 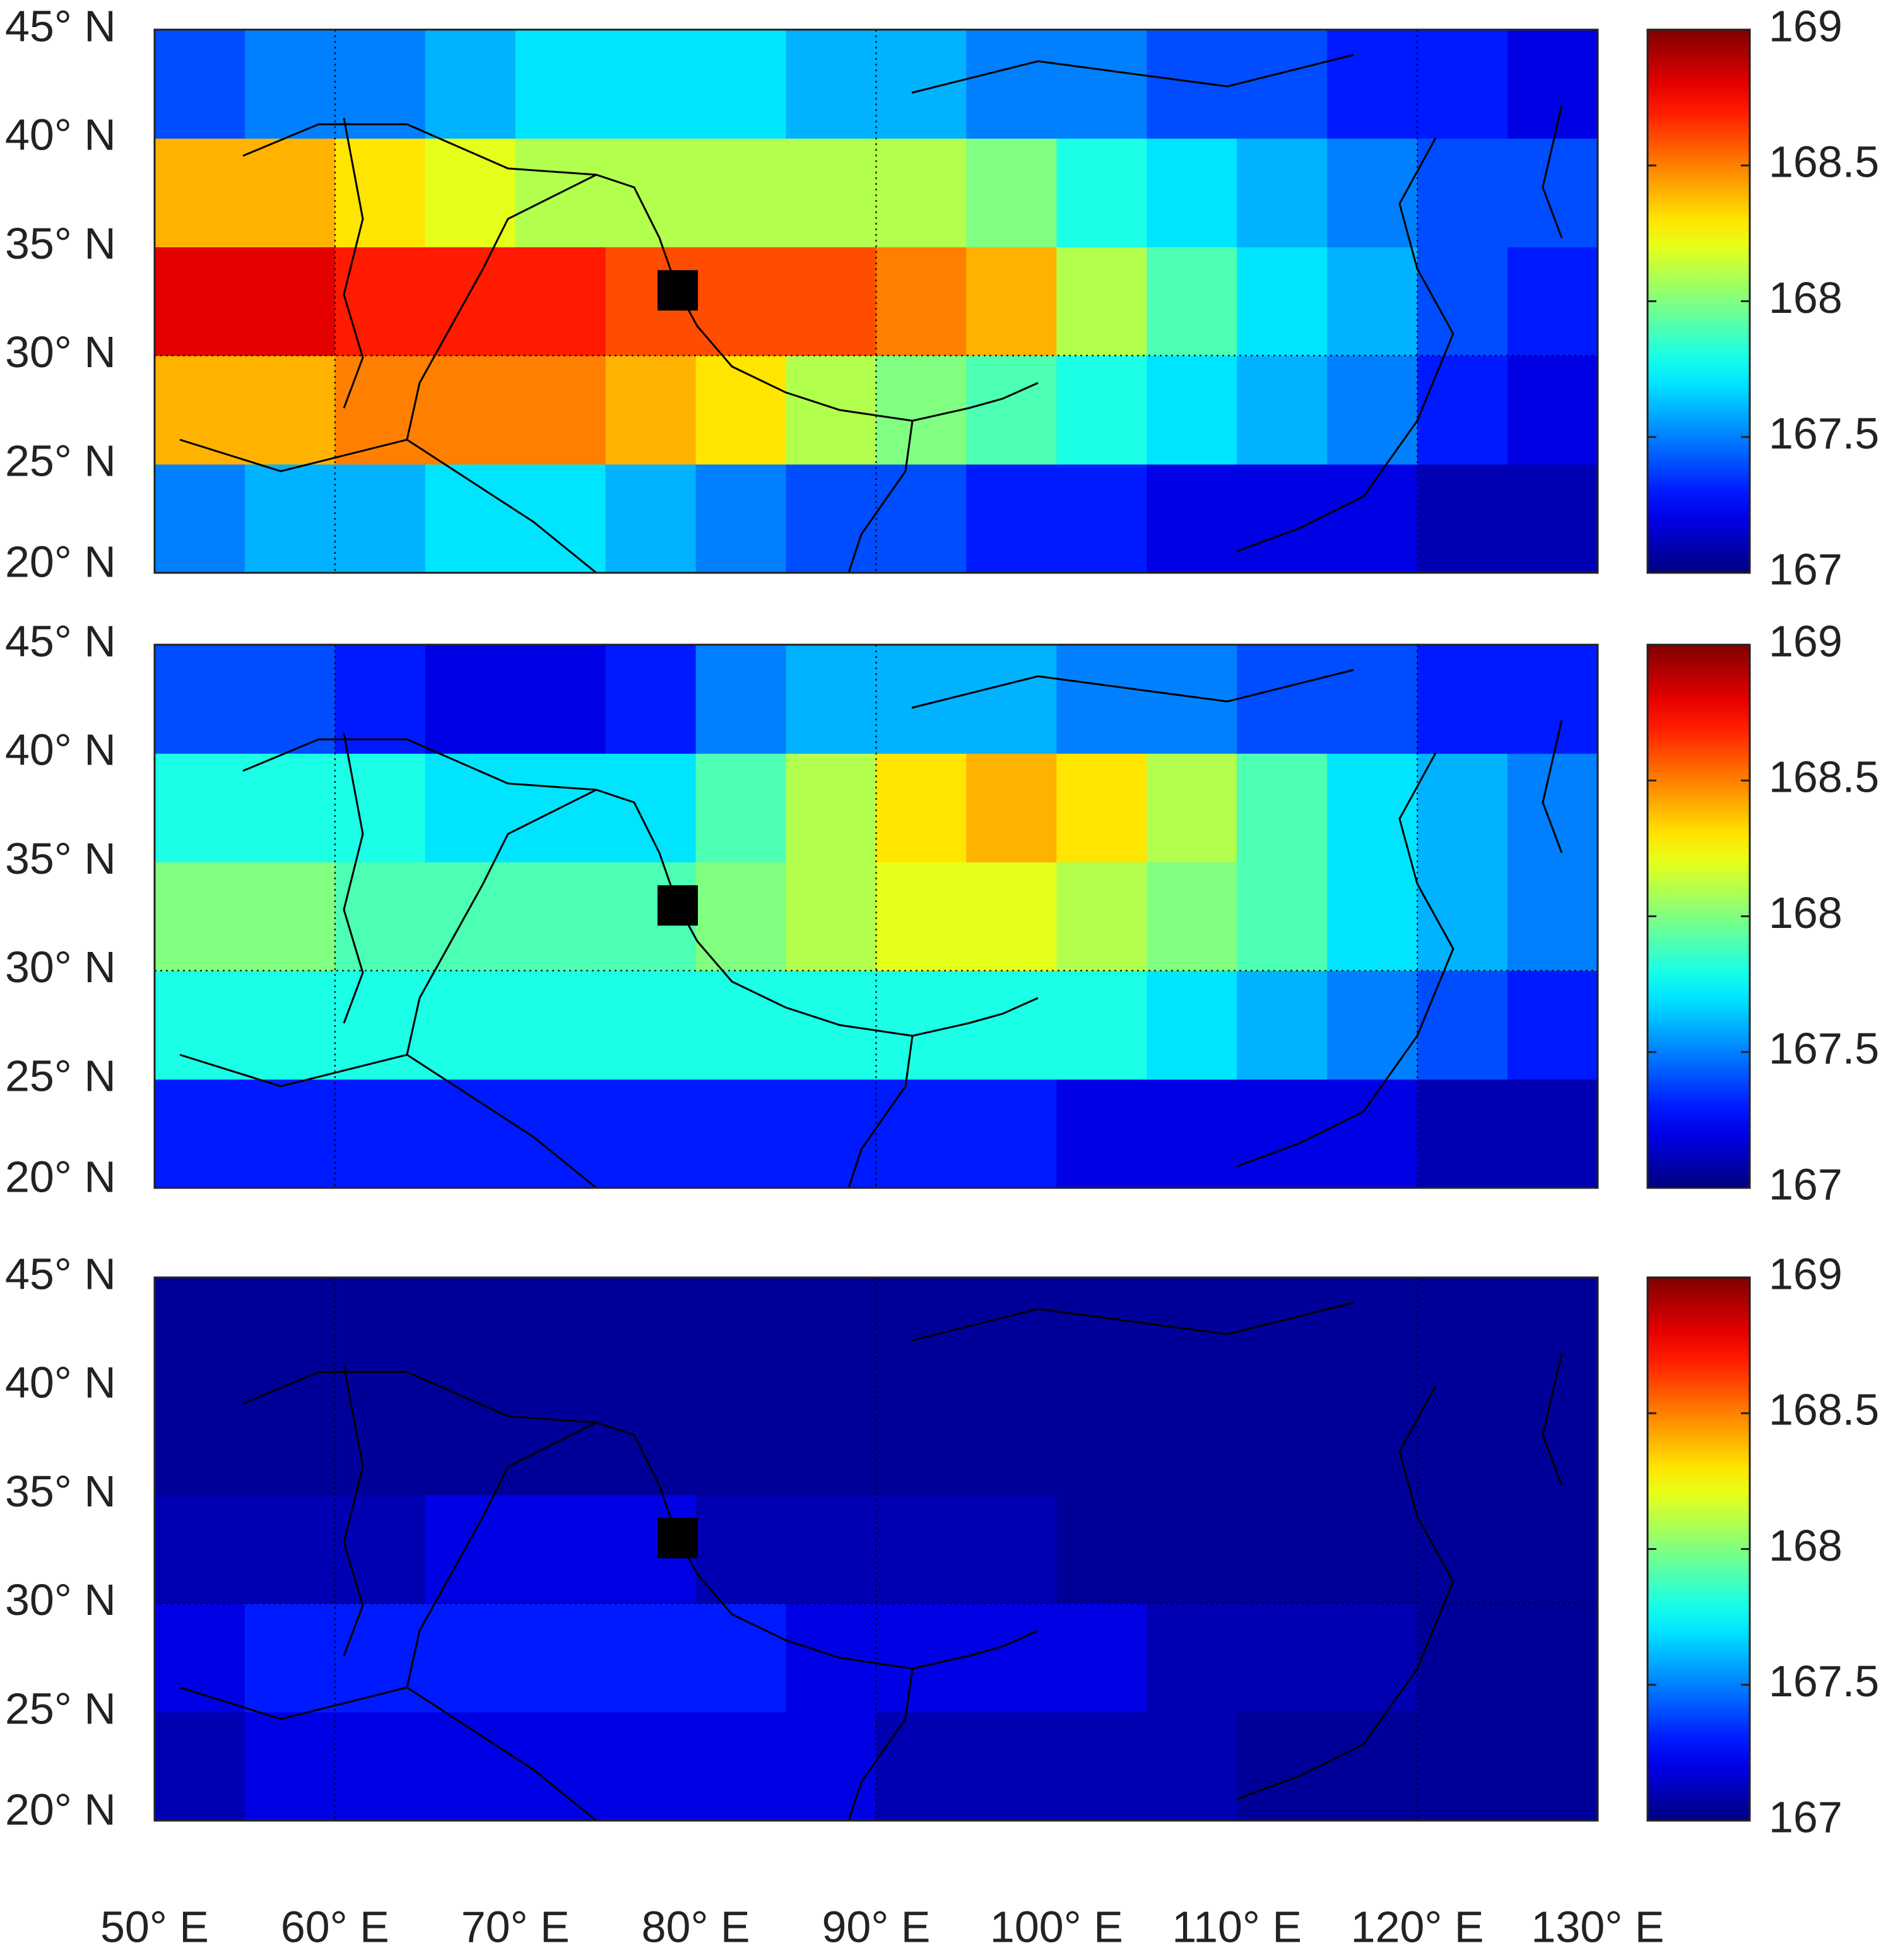 I want to click on x-tick-label: 130° E, so click(x=1598, y=1927).